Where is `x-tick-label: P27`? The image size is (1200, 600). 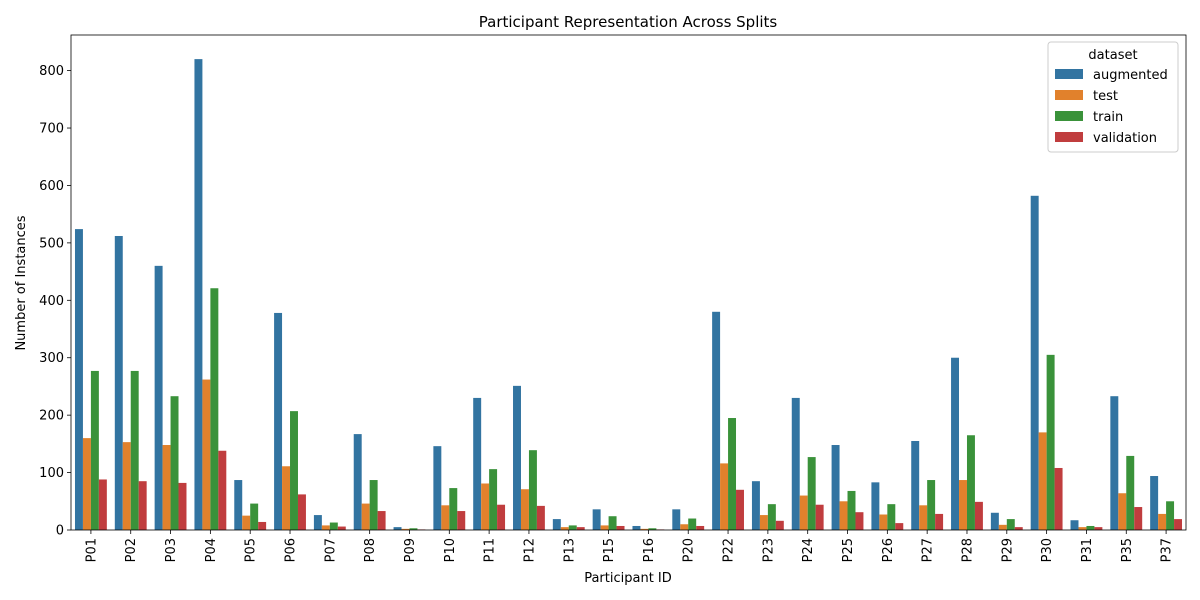 x-tick-label: P27 is located at coordinates (928, 550).